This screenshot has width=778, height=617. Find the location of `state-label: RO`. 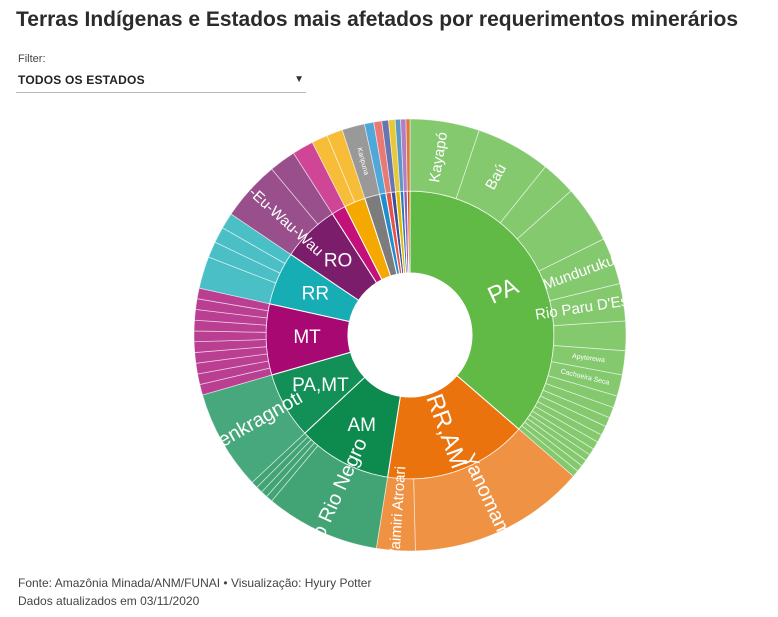

state-label: RO is located at coordinates (338, 260).